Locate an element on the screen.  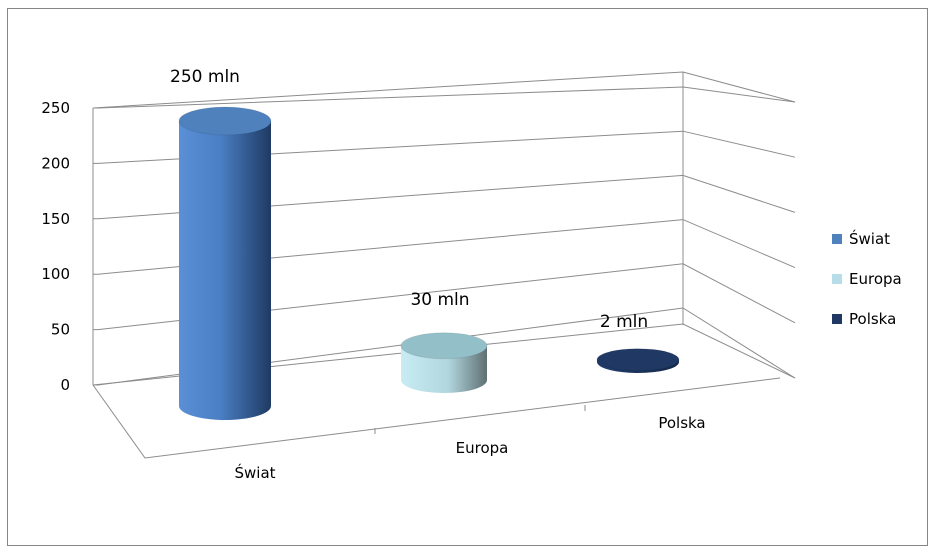
x-axis-categories: Świat Europa Polska is located at coordinates (469, 448).